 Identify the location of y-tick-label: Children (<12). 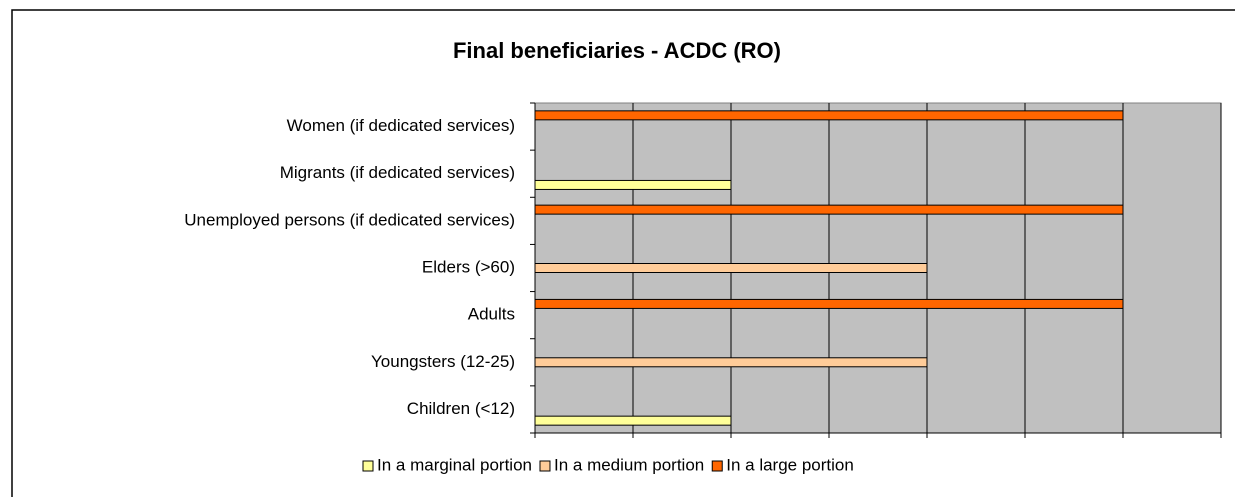
(461, 408).